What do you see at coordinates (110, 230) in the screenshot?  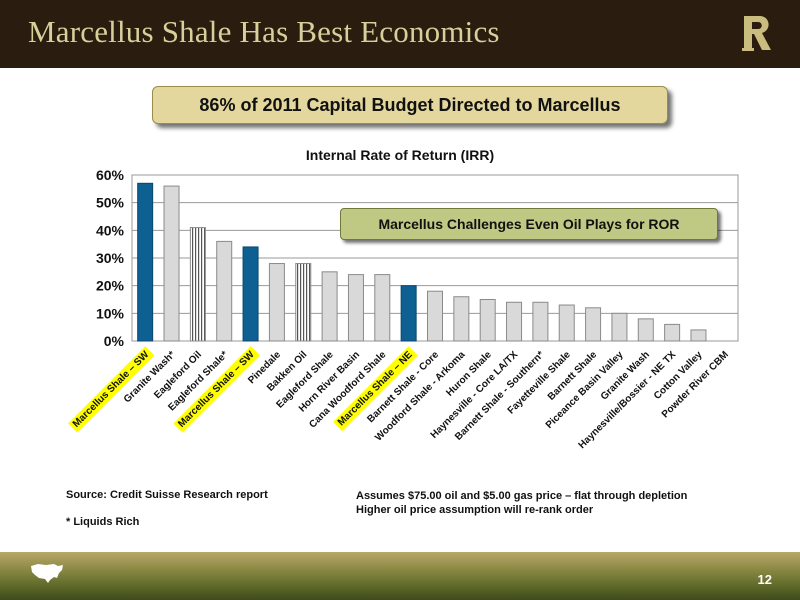 I see `y-tick-label: 40%` at bounding box center [110, 230].